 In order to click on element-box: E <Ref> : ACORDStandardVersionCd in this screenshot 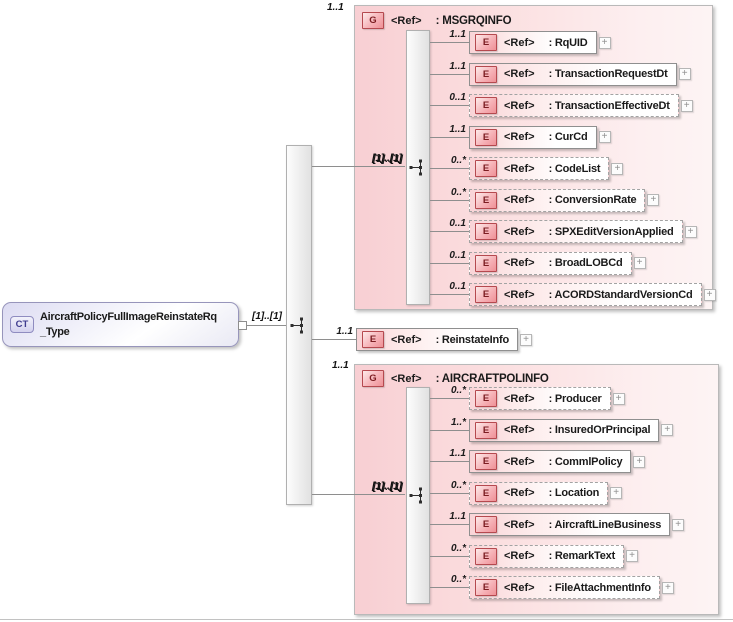, I will do `click(585, 294)`.